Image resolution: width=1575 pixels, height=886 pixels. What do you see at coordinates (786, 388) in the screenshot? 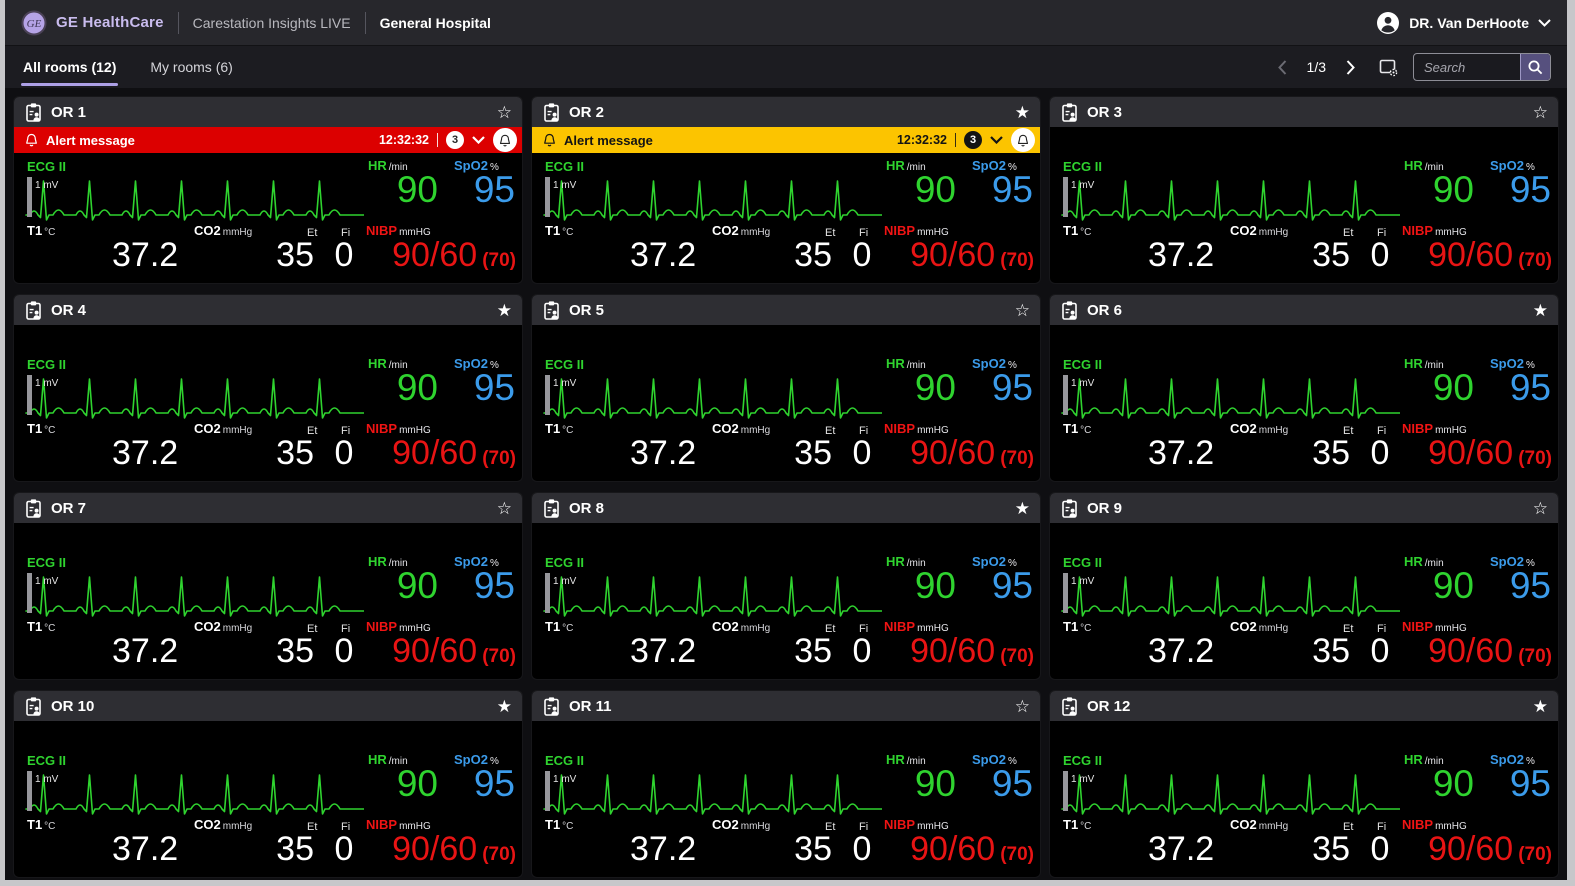
I see `room-card: OR 5 ☆` at bounding box center [786, 388].